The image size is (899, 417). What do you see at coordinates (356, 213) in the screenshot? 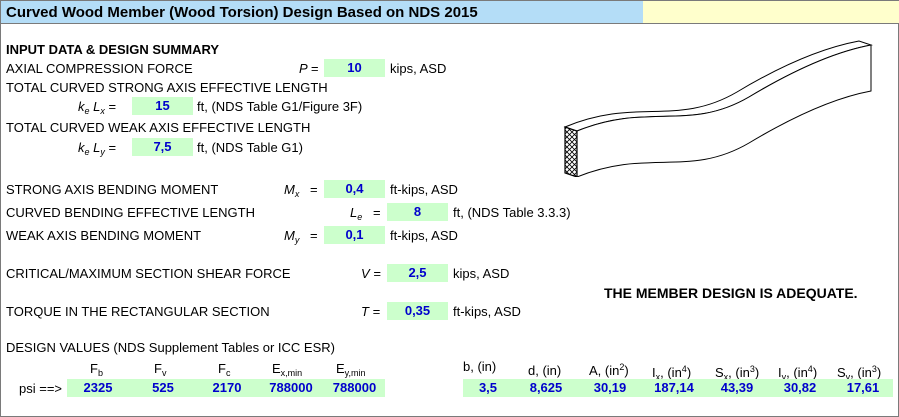
I see `le-symbol: Le` at bounding box center [356, 213].